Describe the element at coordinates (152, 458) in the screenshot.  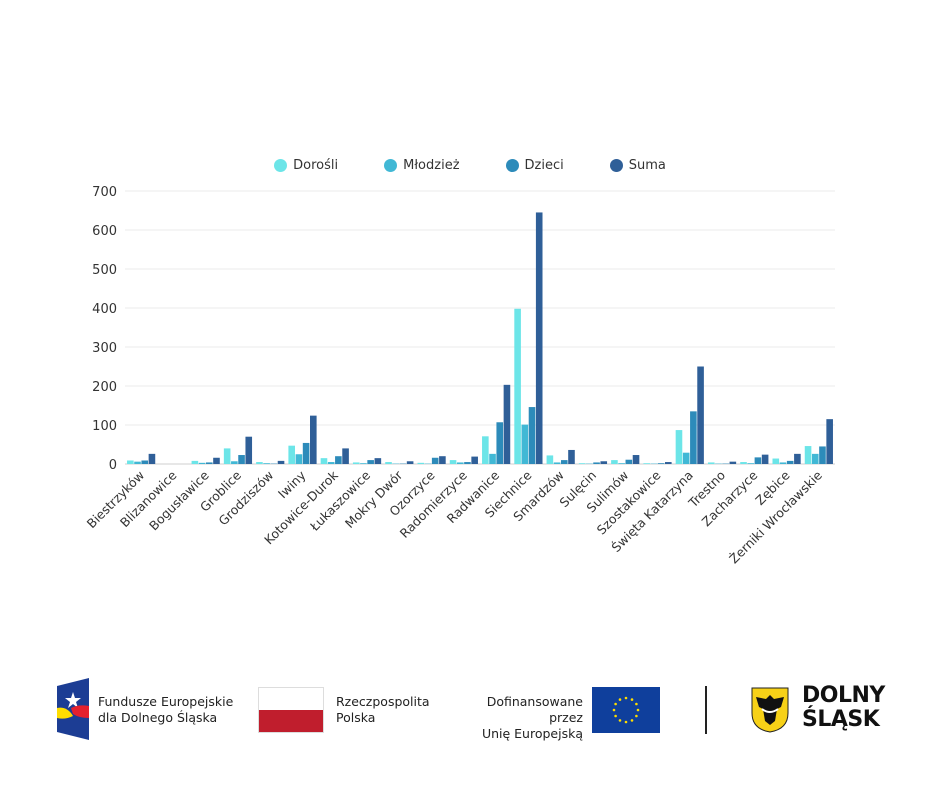
I see `bar-suma: Biestrzyków — Suma: 26` at that location.